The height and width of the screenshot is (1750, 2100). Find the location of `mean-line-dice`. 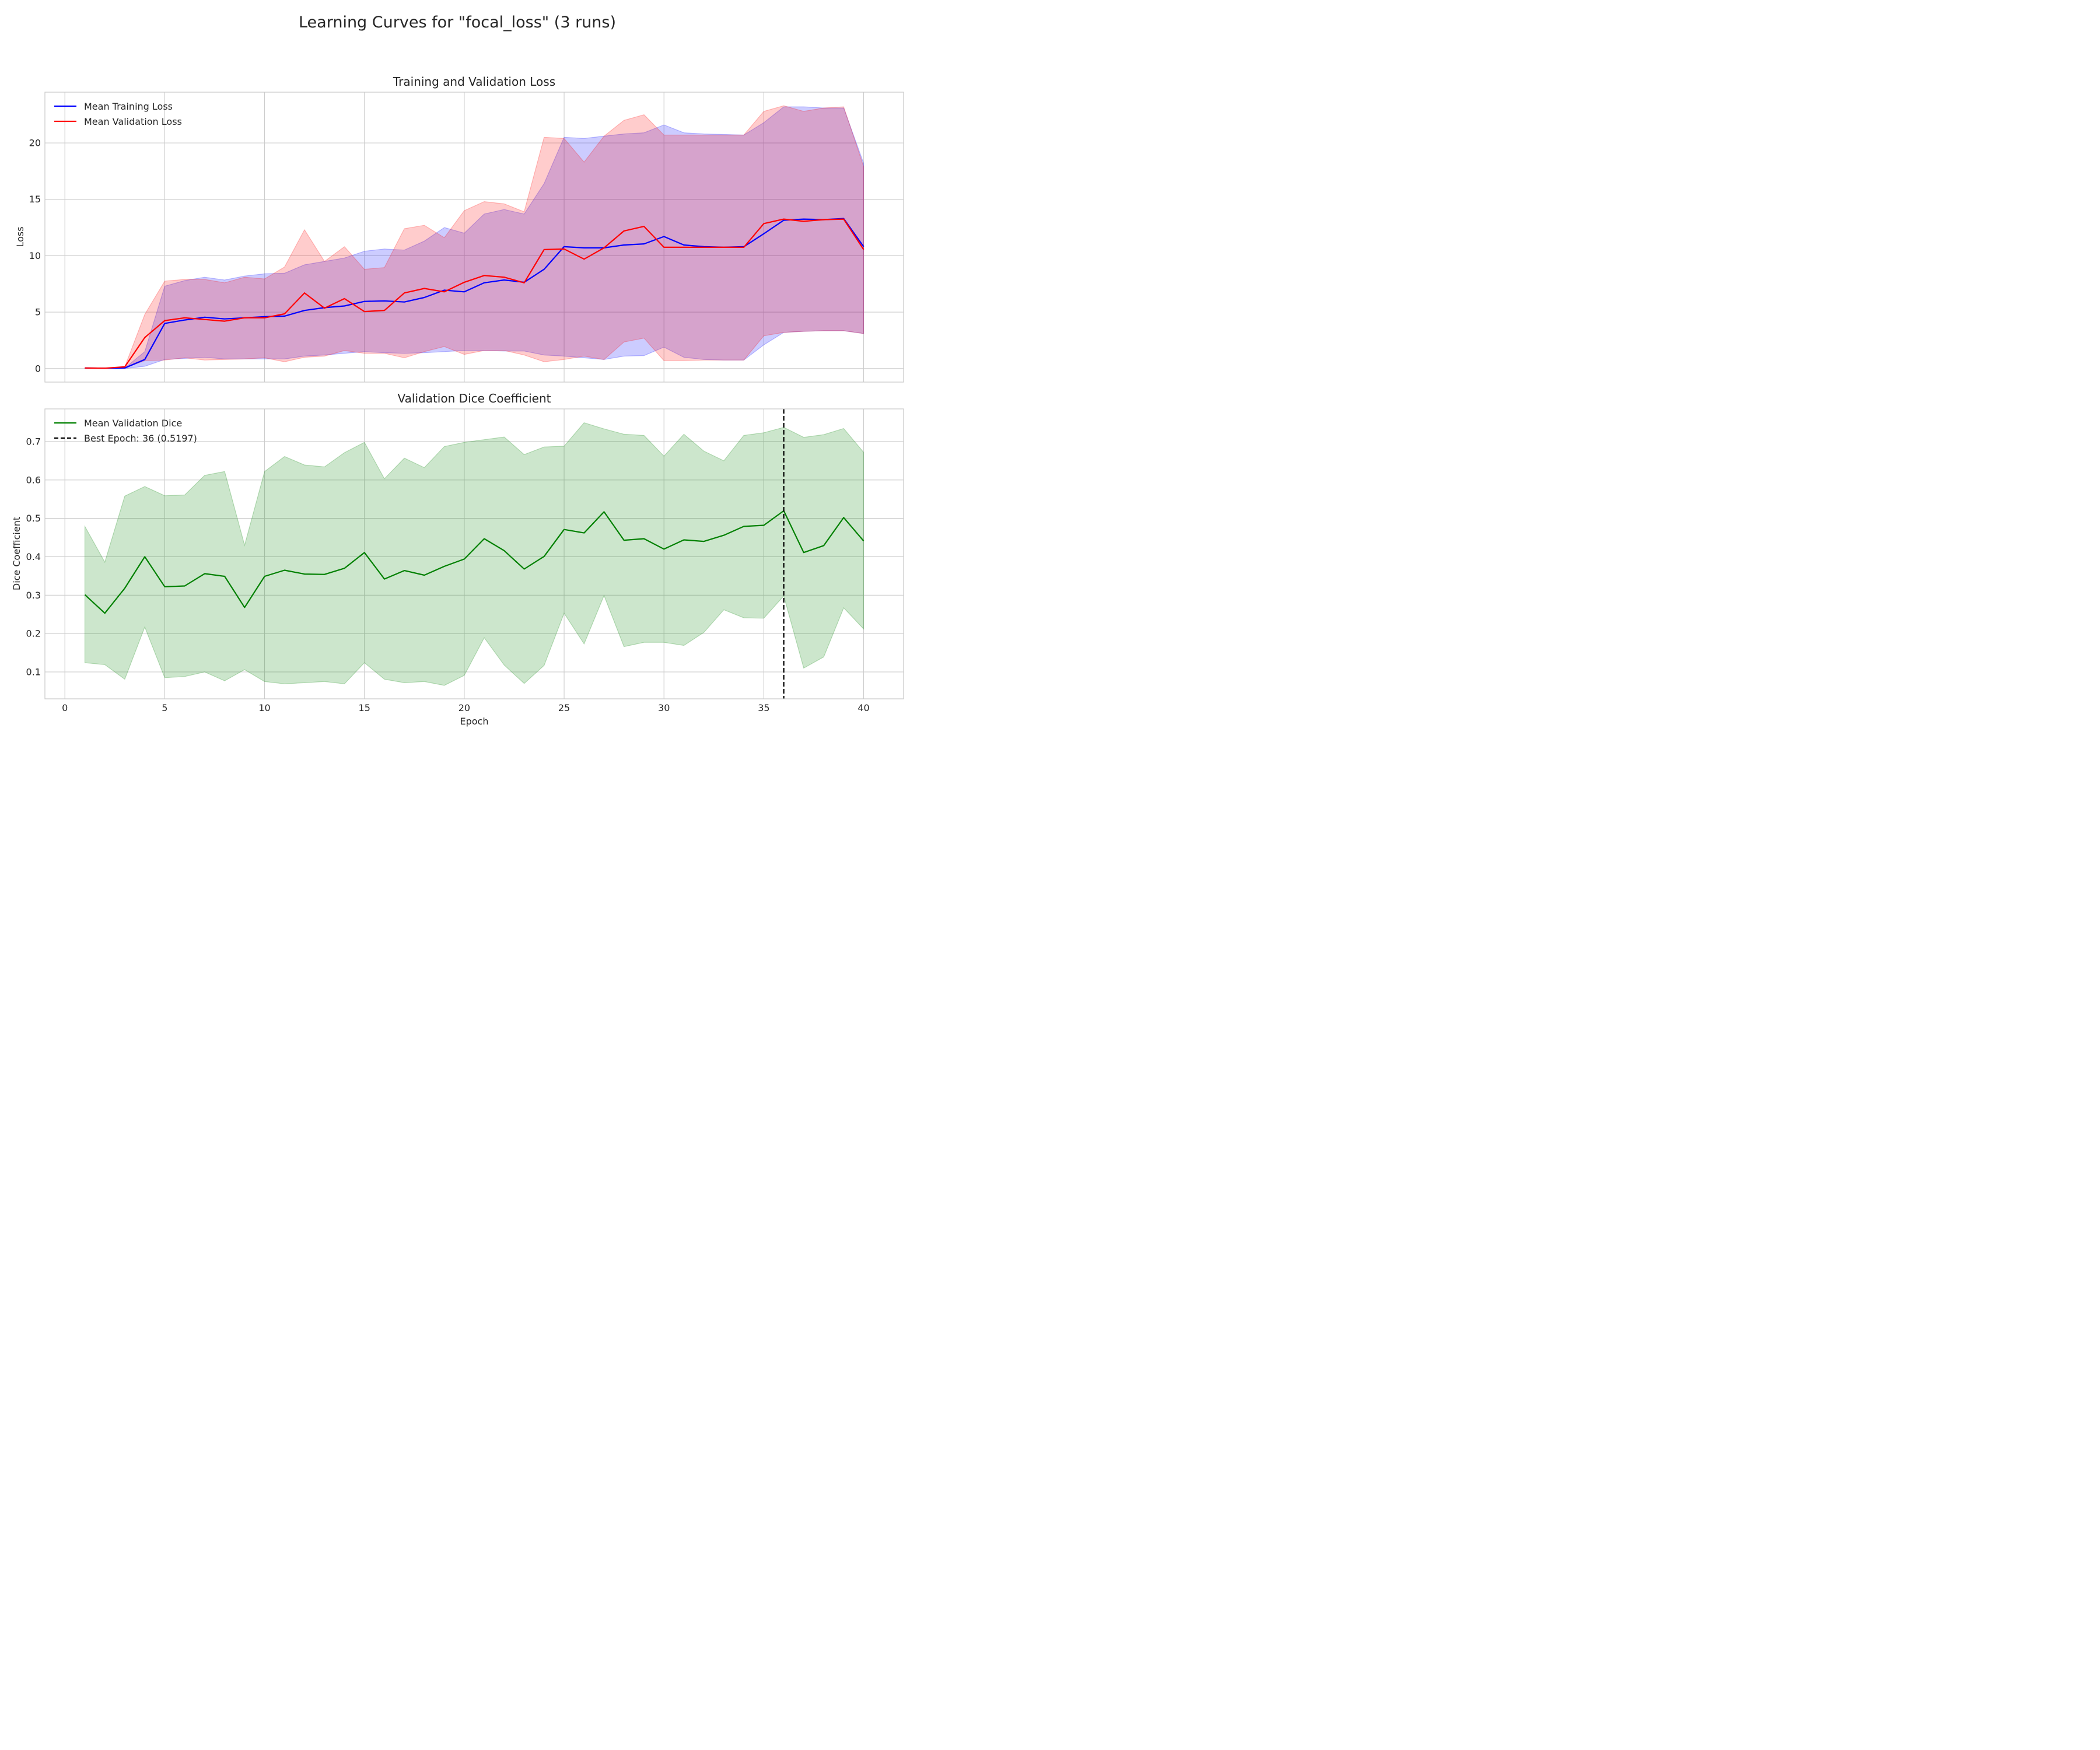

mean-line-dice is located at coordinates (474, 562).